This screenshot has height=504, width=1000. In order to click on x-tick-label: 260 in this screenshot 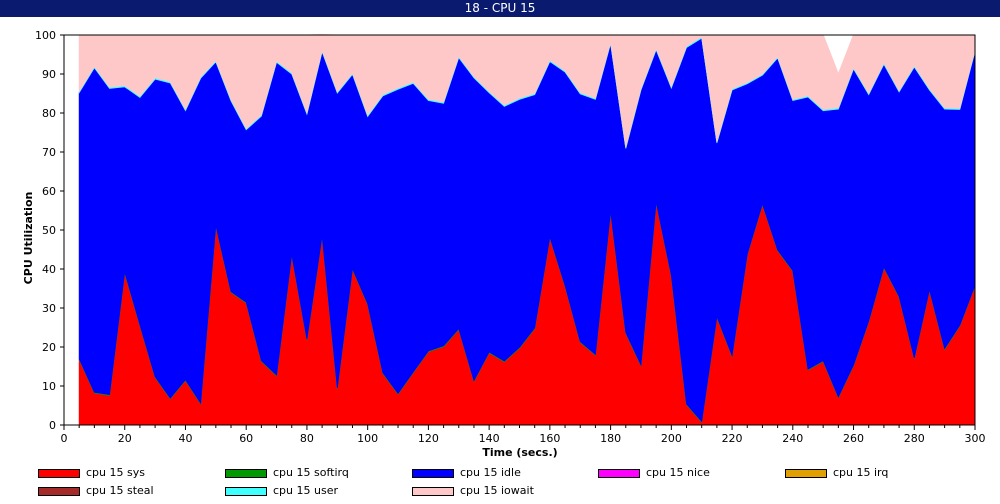, I will do `click(853, 438)`.